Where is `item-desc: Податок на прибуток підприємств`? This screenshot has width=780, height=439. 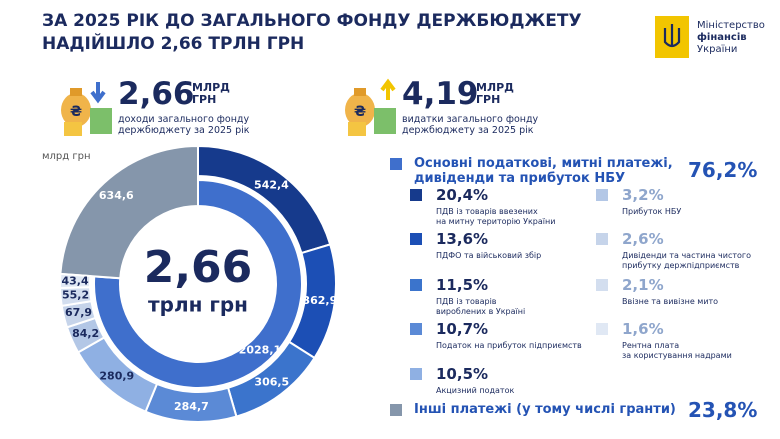 item-desc: Податок на прибуток підприємств is located at coordinates (509, 346).